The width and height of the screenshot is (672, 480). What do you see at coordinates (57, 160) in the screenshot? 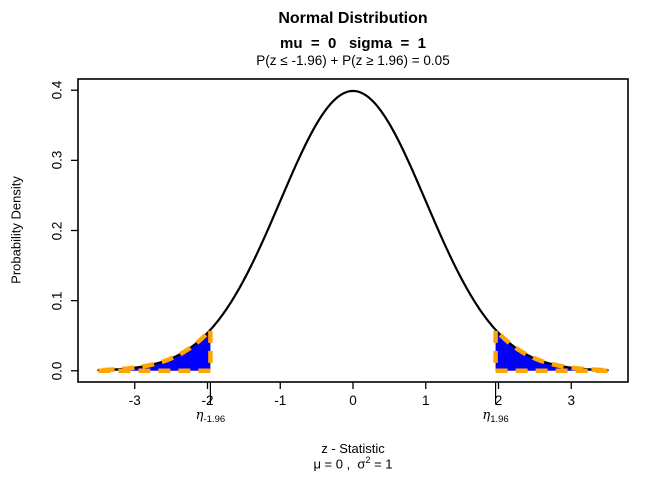
I see `y-tick-label: 0.3` at bounding box center [57, 160].